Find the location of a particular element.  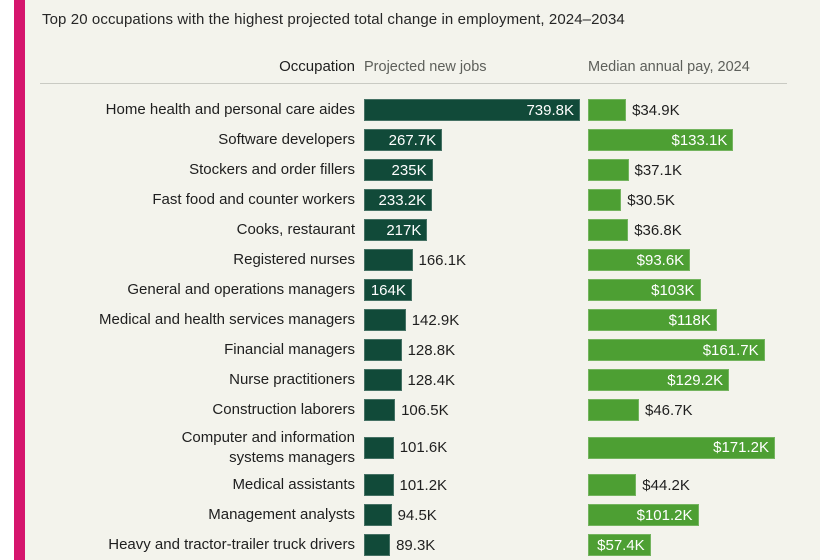

median-annual-pay-cell: $30.5K is located at coordinates (704, 200).